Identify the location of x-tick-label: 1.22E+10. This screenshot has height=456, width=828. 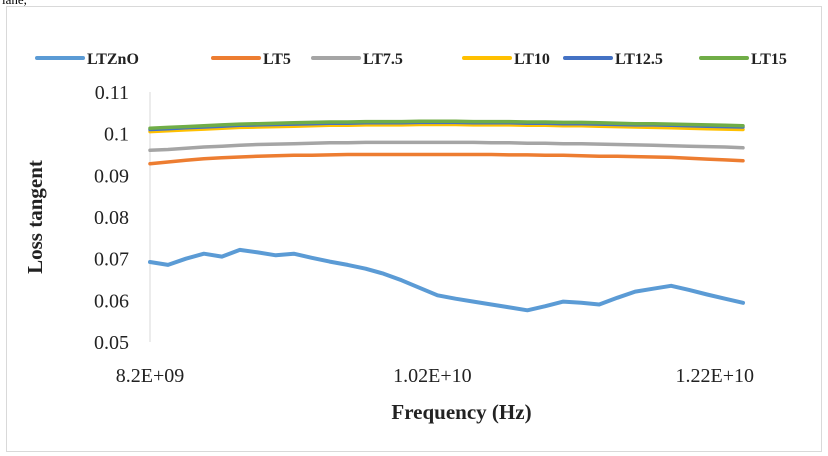
(715, 376).